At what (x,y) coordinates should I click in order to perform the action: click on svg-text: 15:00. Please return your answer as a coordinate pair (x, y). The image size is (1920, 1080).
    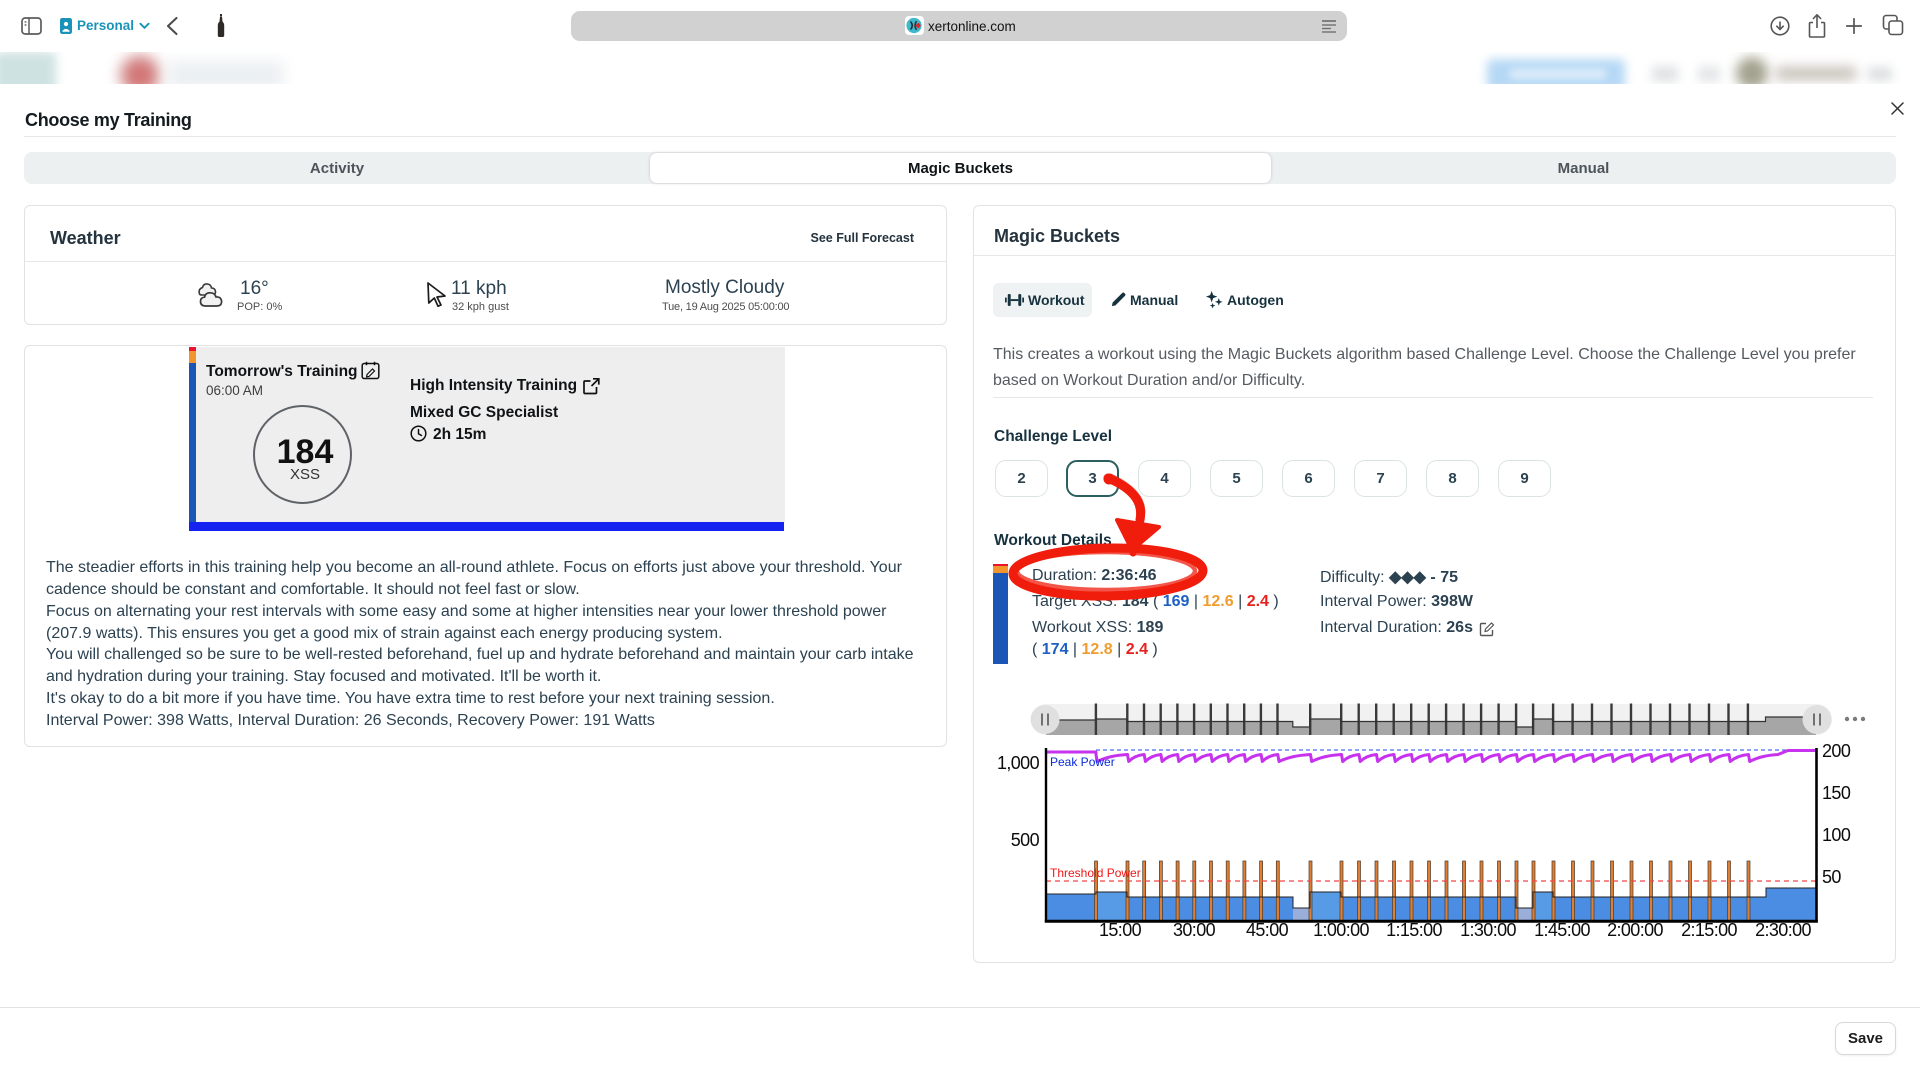
    Looking at the image, I should click on (1120, 930).